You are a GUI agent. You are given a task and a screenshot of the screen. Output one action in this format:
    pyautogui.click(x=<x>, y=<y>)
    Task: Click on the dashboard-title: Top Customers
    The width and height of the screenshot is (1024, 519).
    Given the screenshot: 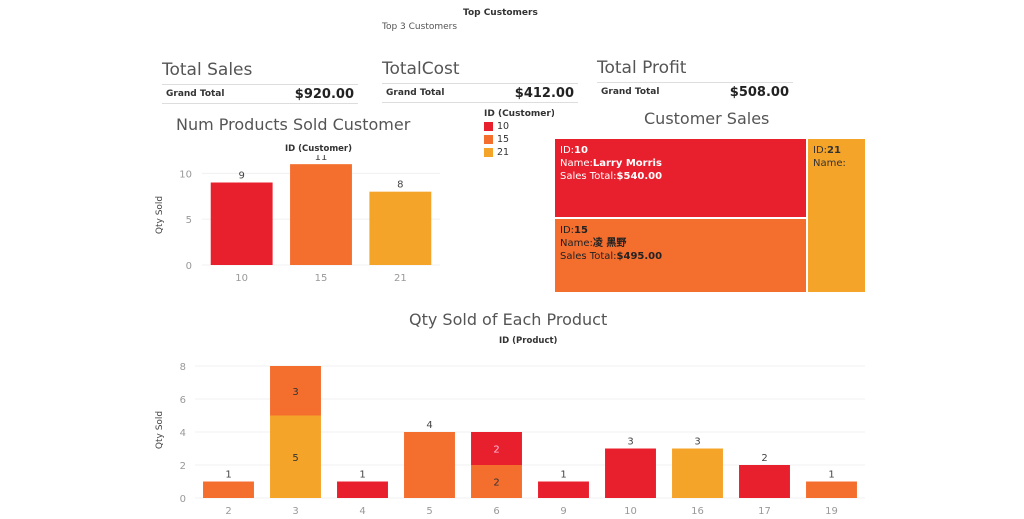 What is the action you would take?
    pyautogui.click(x=500, y=13)
    